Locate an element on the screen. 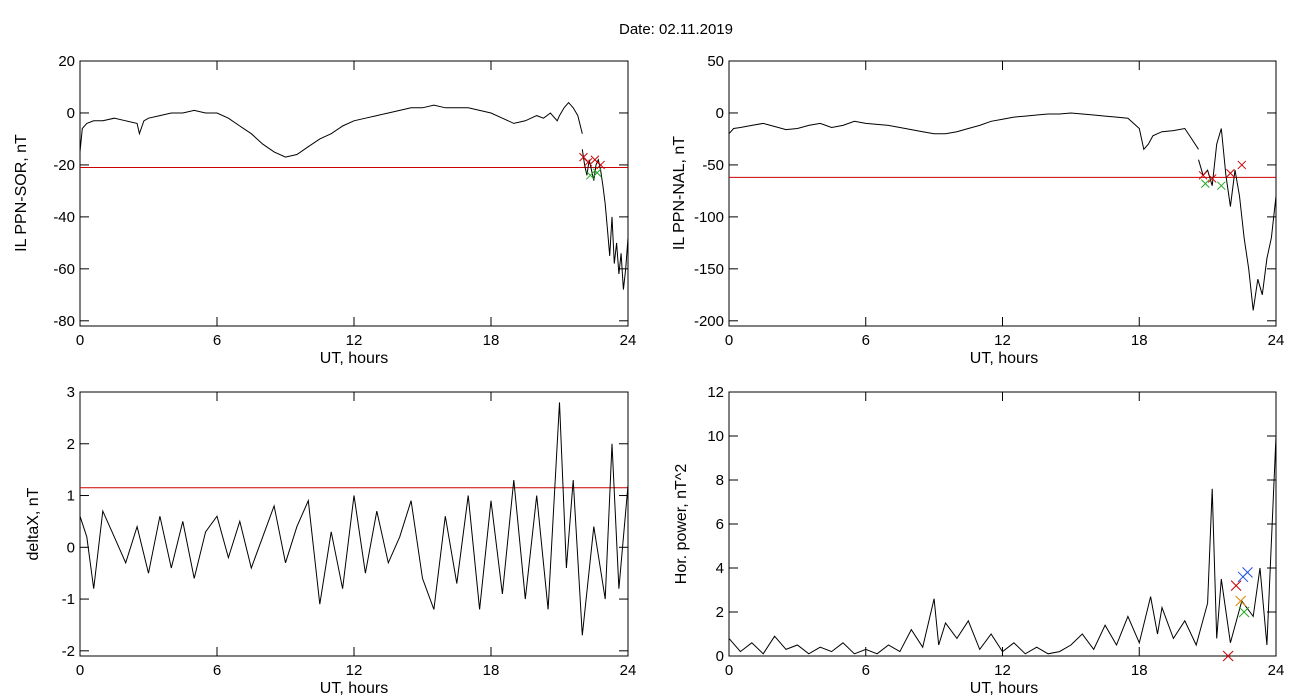  y-tick-label: -60 is located at coordinates (64, 269).